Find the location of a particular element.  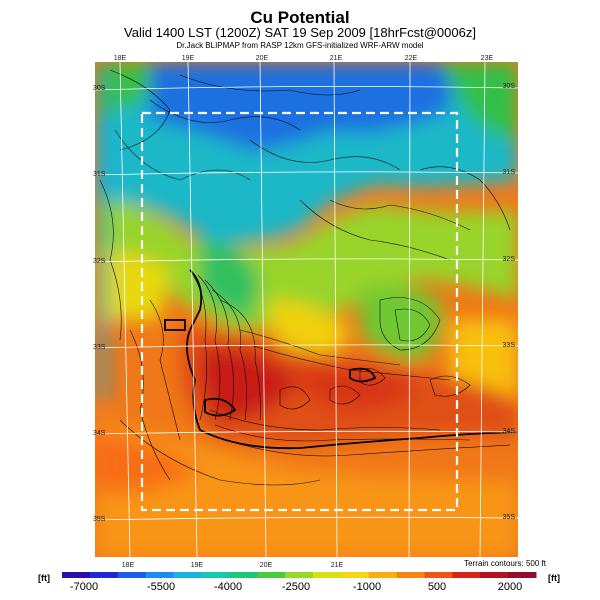

colorbar is located at coordinates (299, 575).